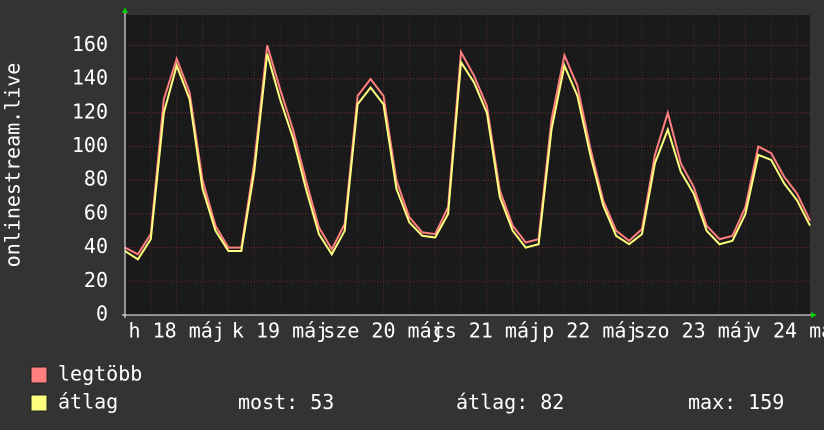 The height and width of the screenshot is (430, 824). What do you see at coordinates (322, 402) in the screenshot?
I see `stat-value: 53` at bounding box center [322, 402].